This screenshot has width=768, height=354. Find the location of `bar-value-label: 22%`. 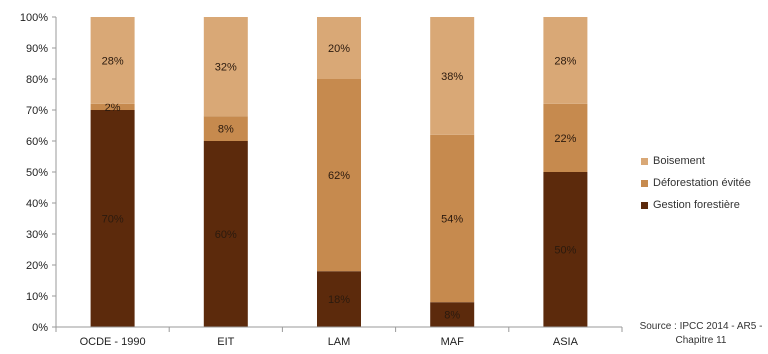

bar-value-label: 22% is located at coordinates (565, 139).